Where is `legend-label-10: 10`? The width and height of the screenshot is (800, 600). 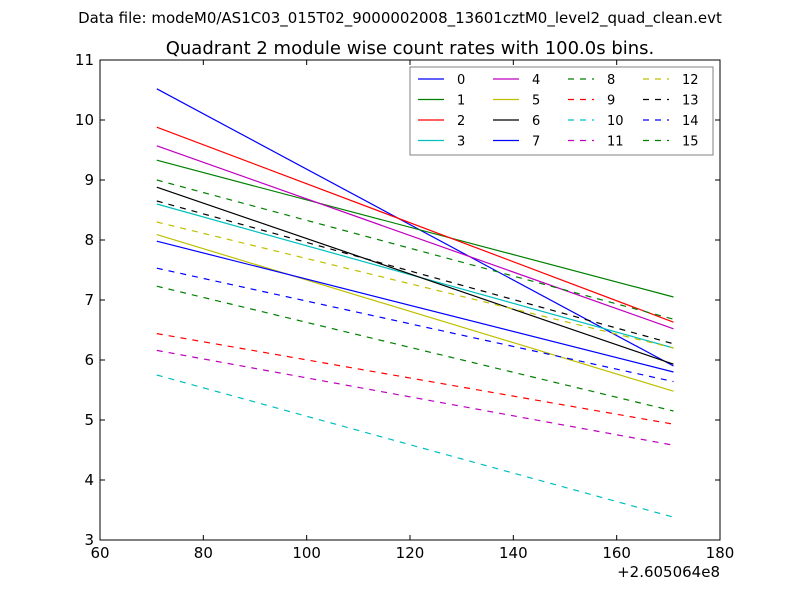 legend-label-10: 10 is located at coordinates (615, 121).